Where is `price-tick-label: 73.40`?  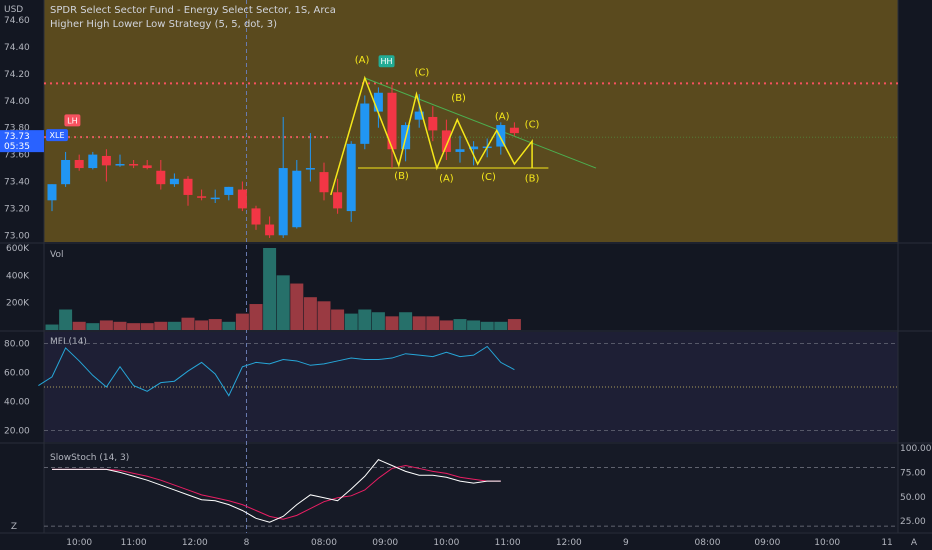 price-tick-label: 73.40 is located at coordinates (17, 183).